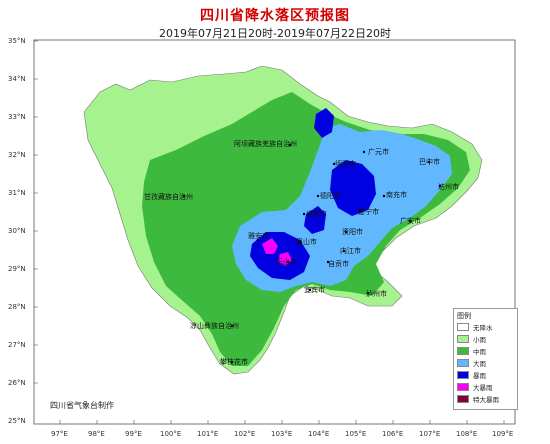 The image size is (550, 444). What do you see at coordinates (350, 250) in the screenshot?
I see `city-label: 内江市` at bounding box center [350, 250].